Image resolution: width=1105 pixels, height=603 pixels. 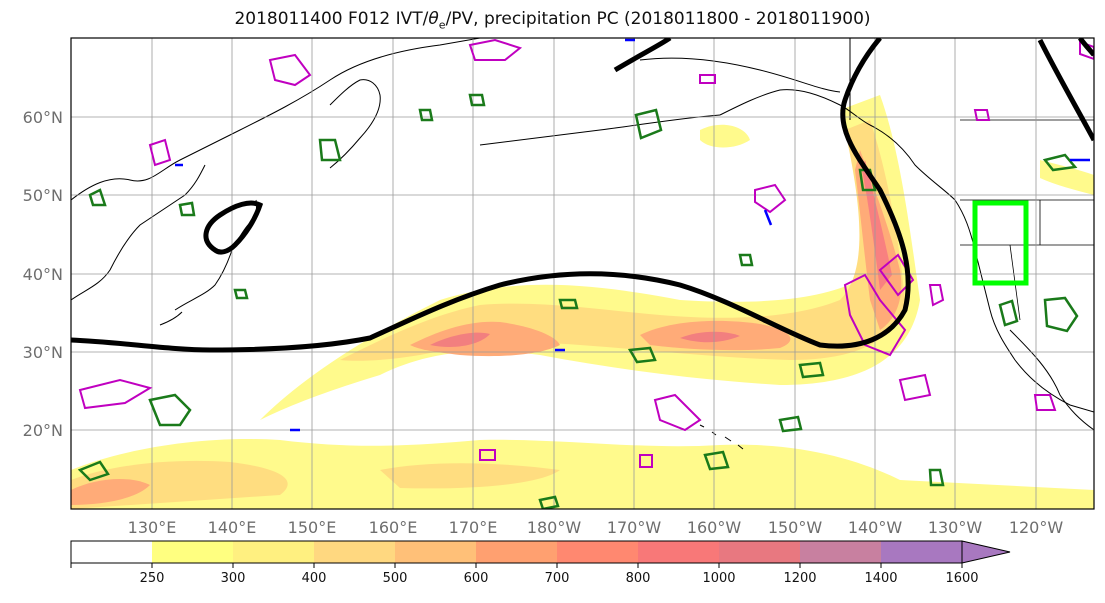 What do you see at coordinates (393, 527) in the screenshot?
I see `lon-label: 160°E` at bounding box center [393, 527].